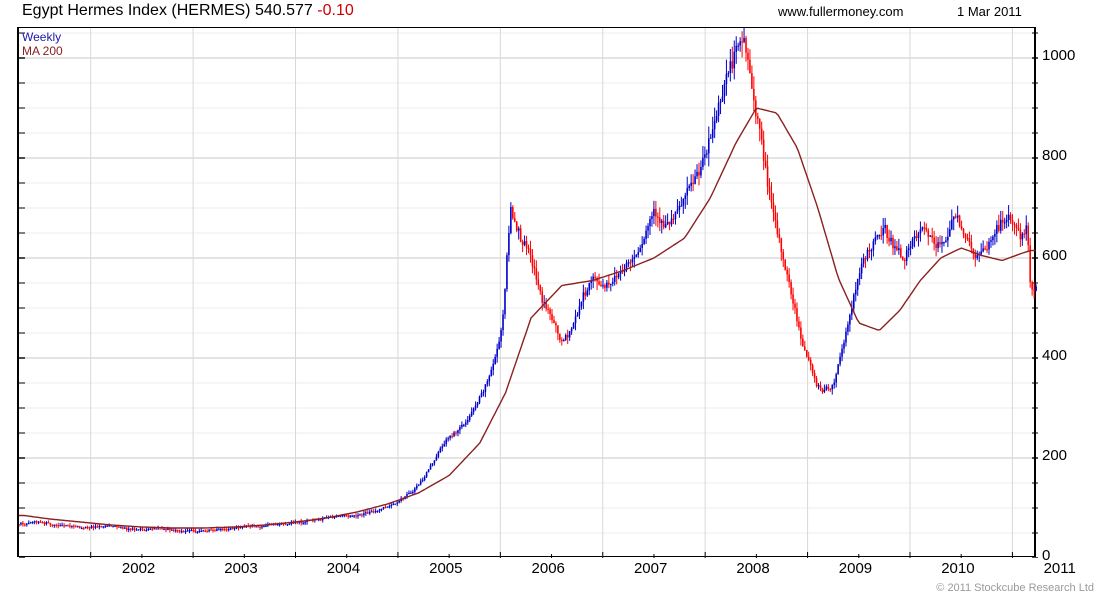 The height and width of the screenshot is (600, 1100). I want to click on x-axis-tick-label: 2009, so click(855, 568).